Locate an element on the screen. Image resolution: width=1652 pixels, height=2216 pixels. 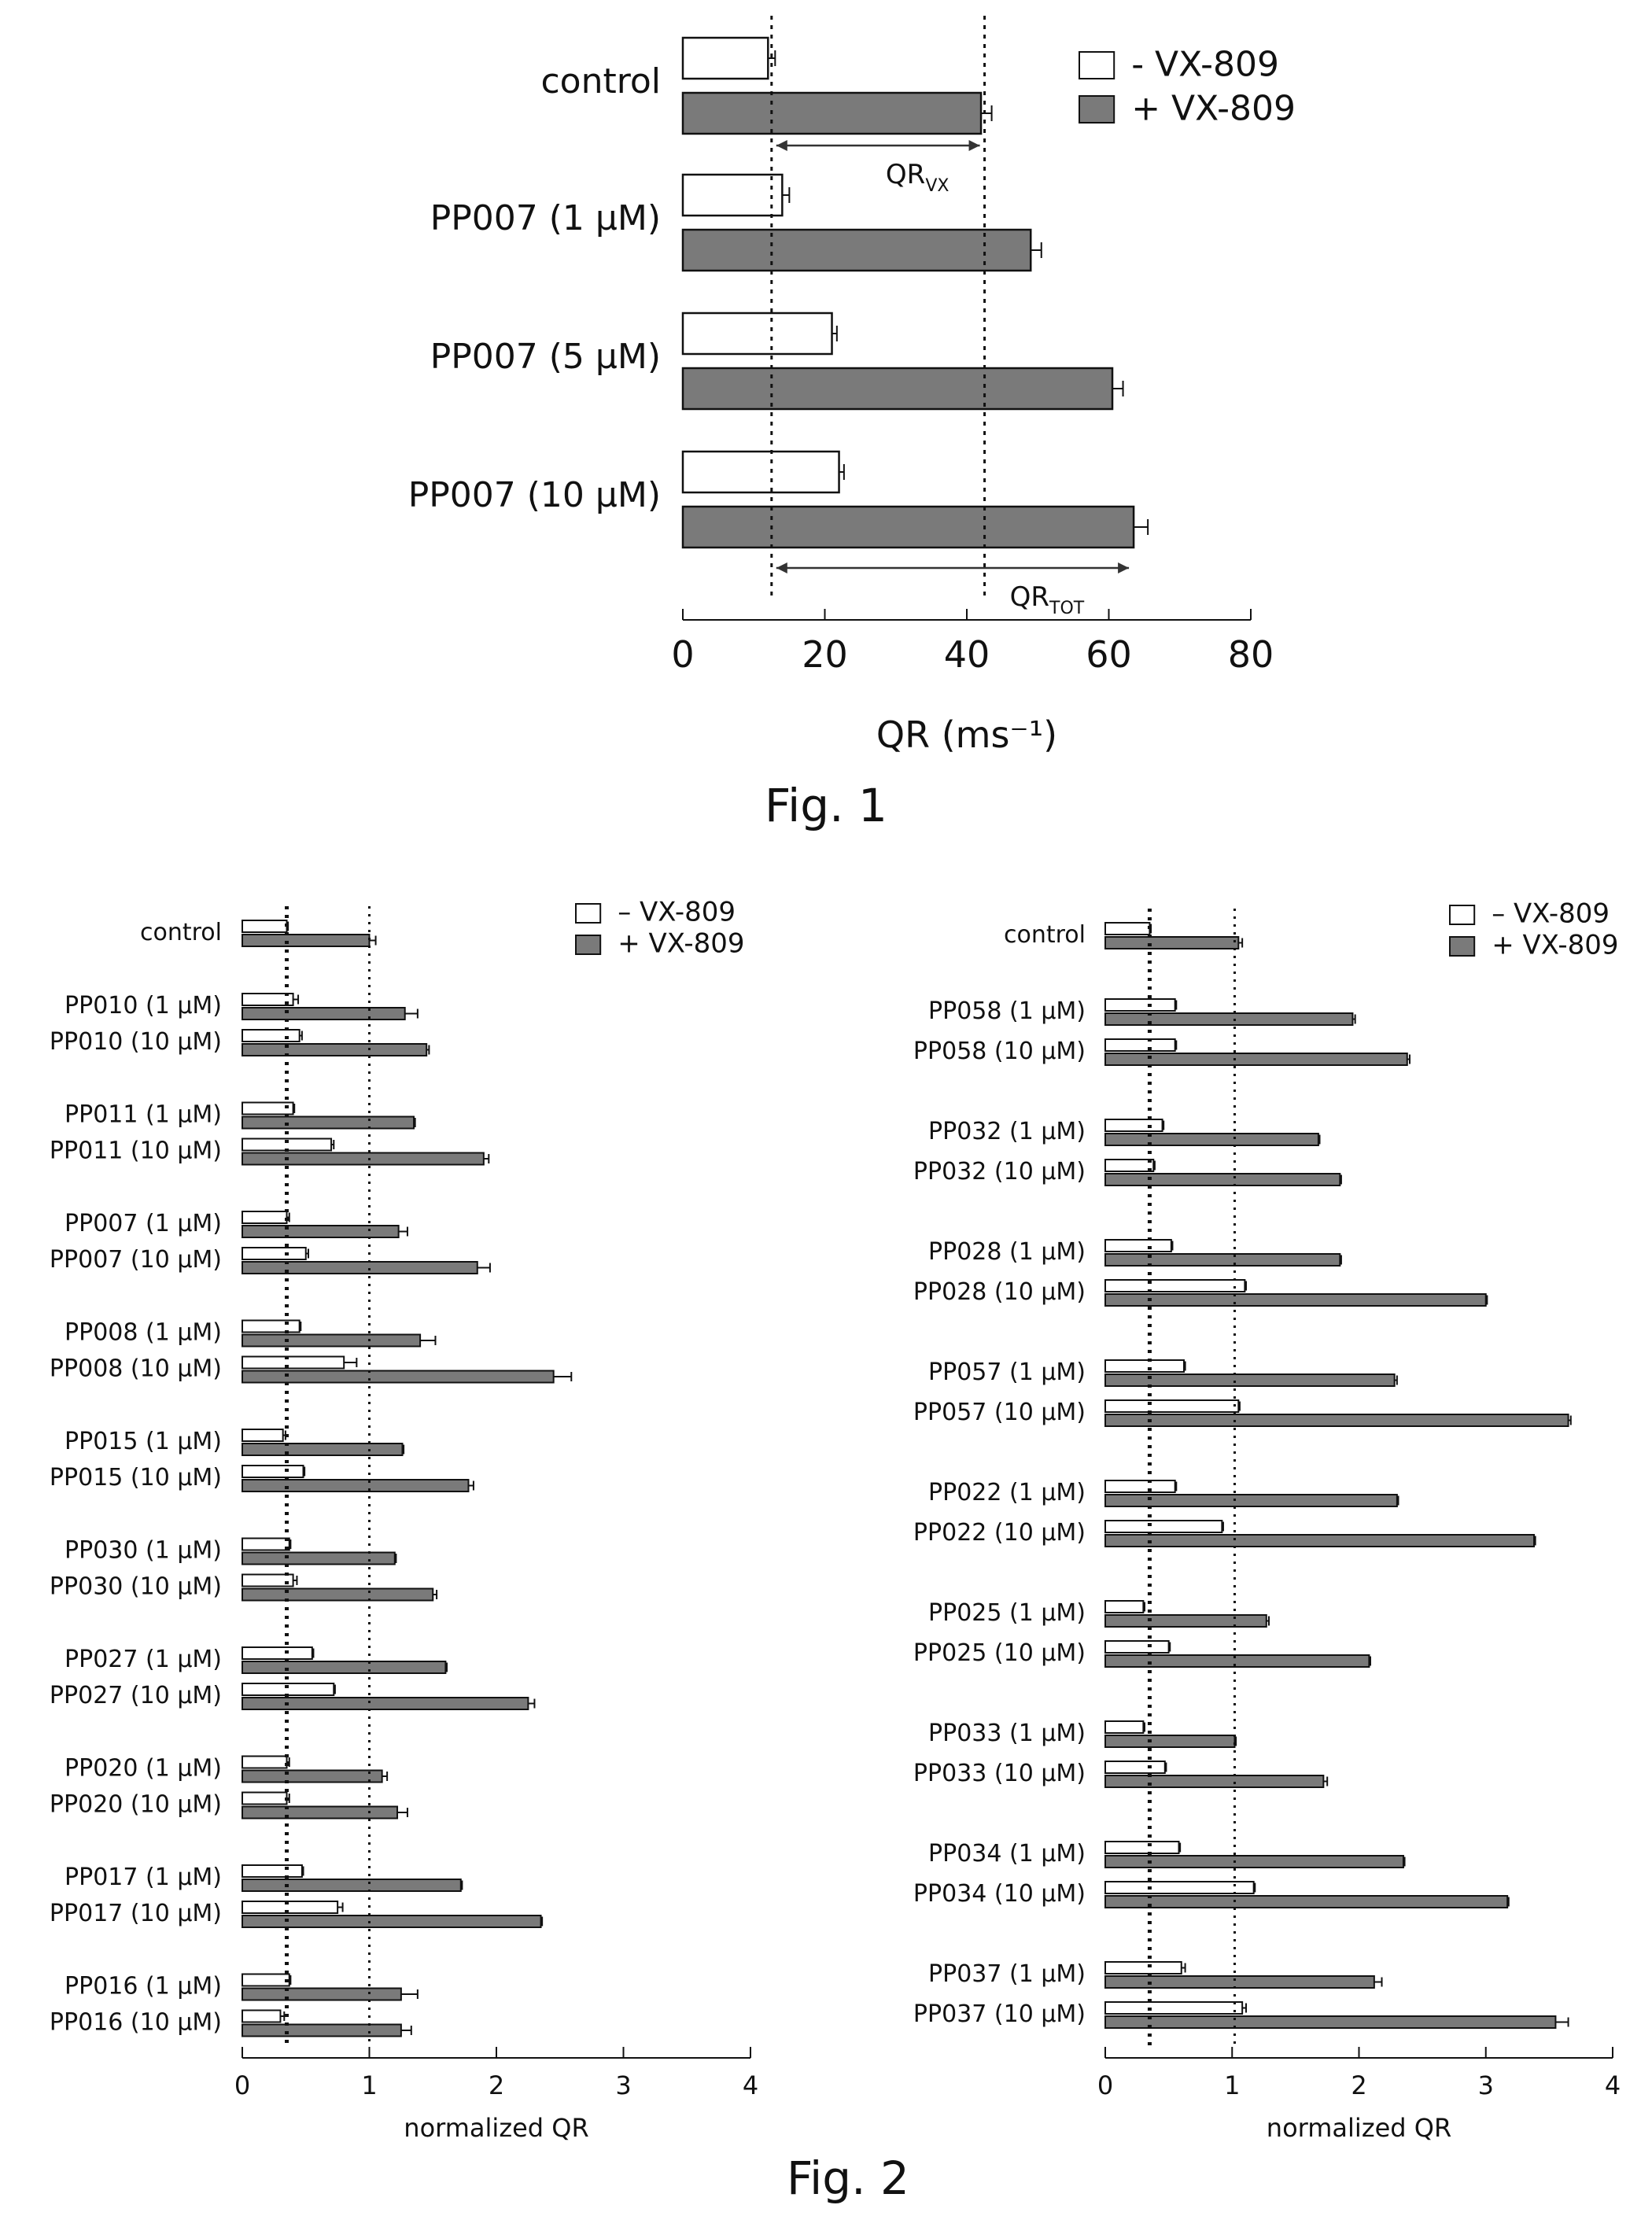
fig2-left-x-tick-label: 0 is located at coordinates (242, 2085).